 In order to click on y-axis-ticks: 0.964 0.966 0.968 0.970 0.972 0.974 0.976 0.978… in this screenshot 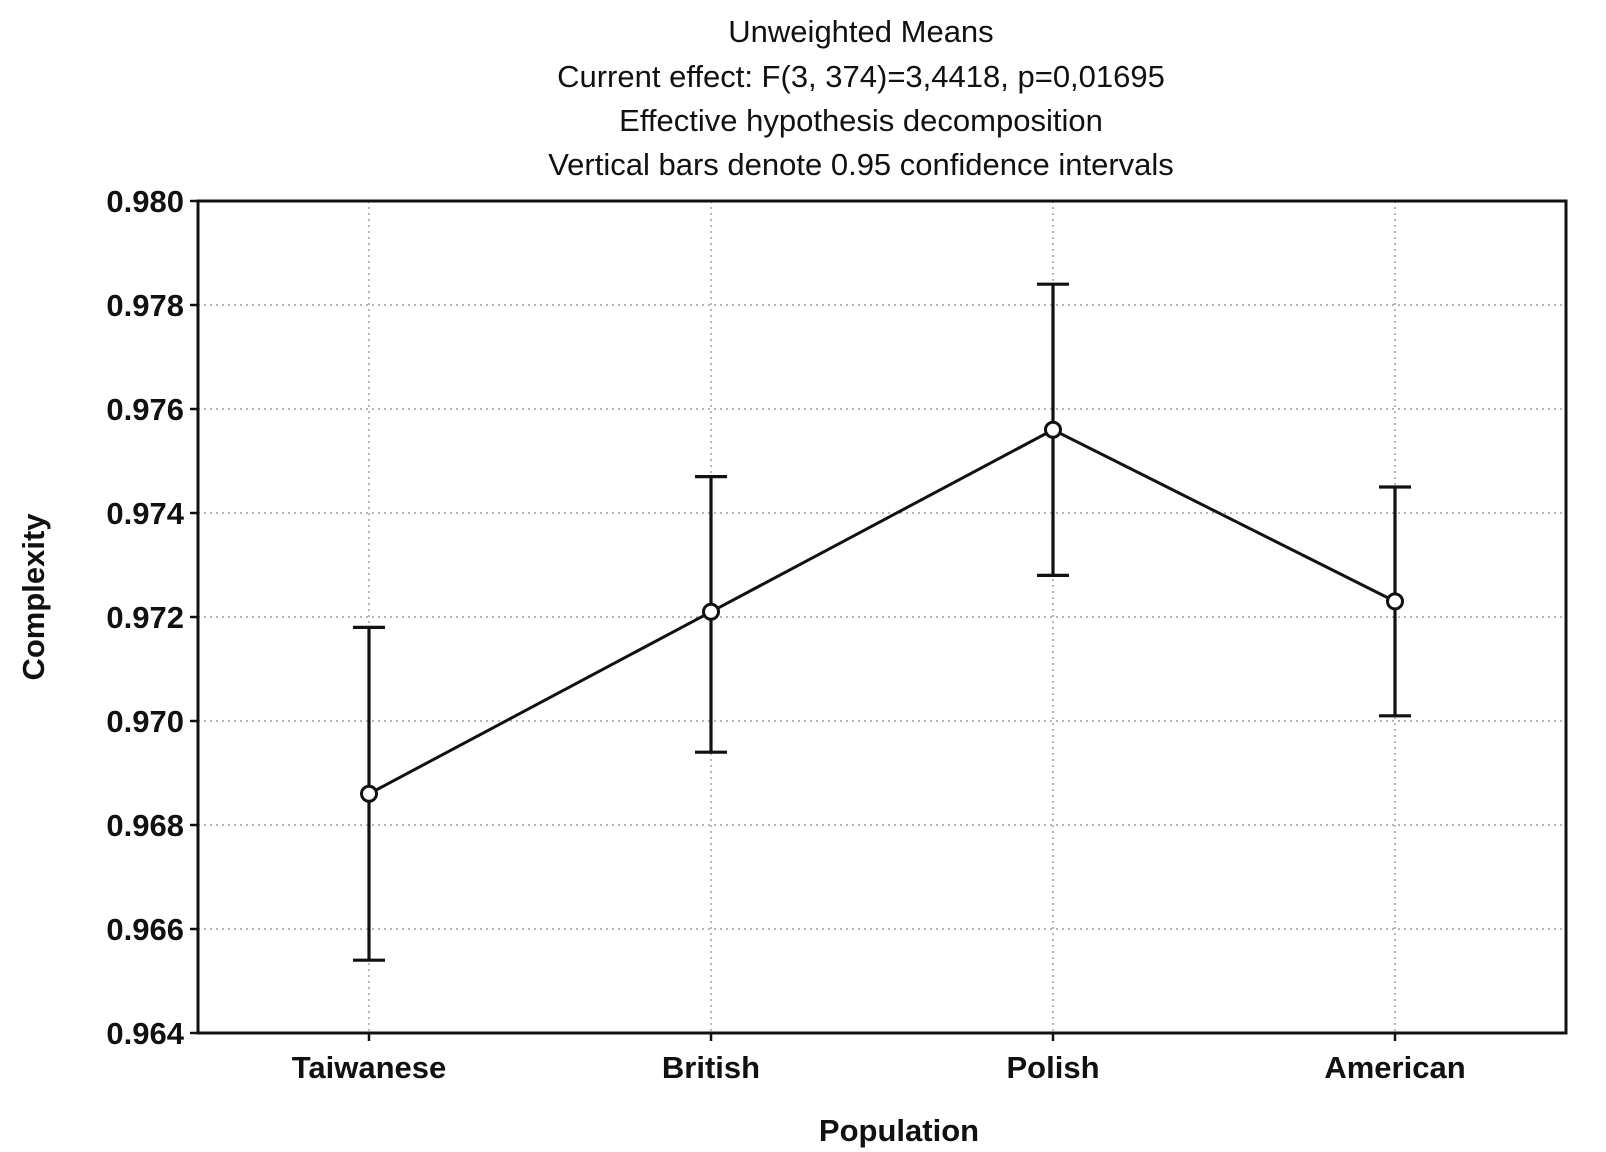, I will do `click(152, 617)`.